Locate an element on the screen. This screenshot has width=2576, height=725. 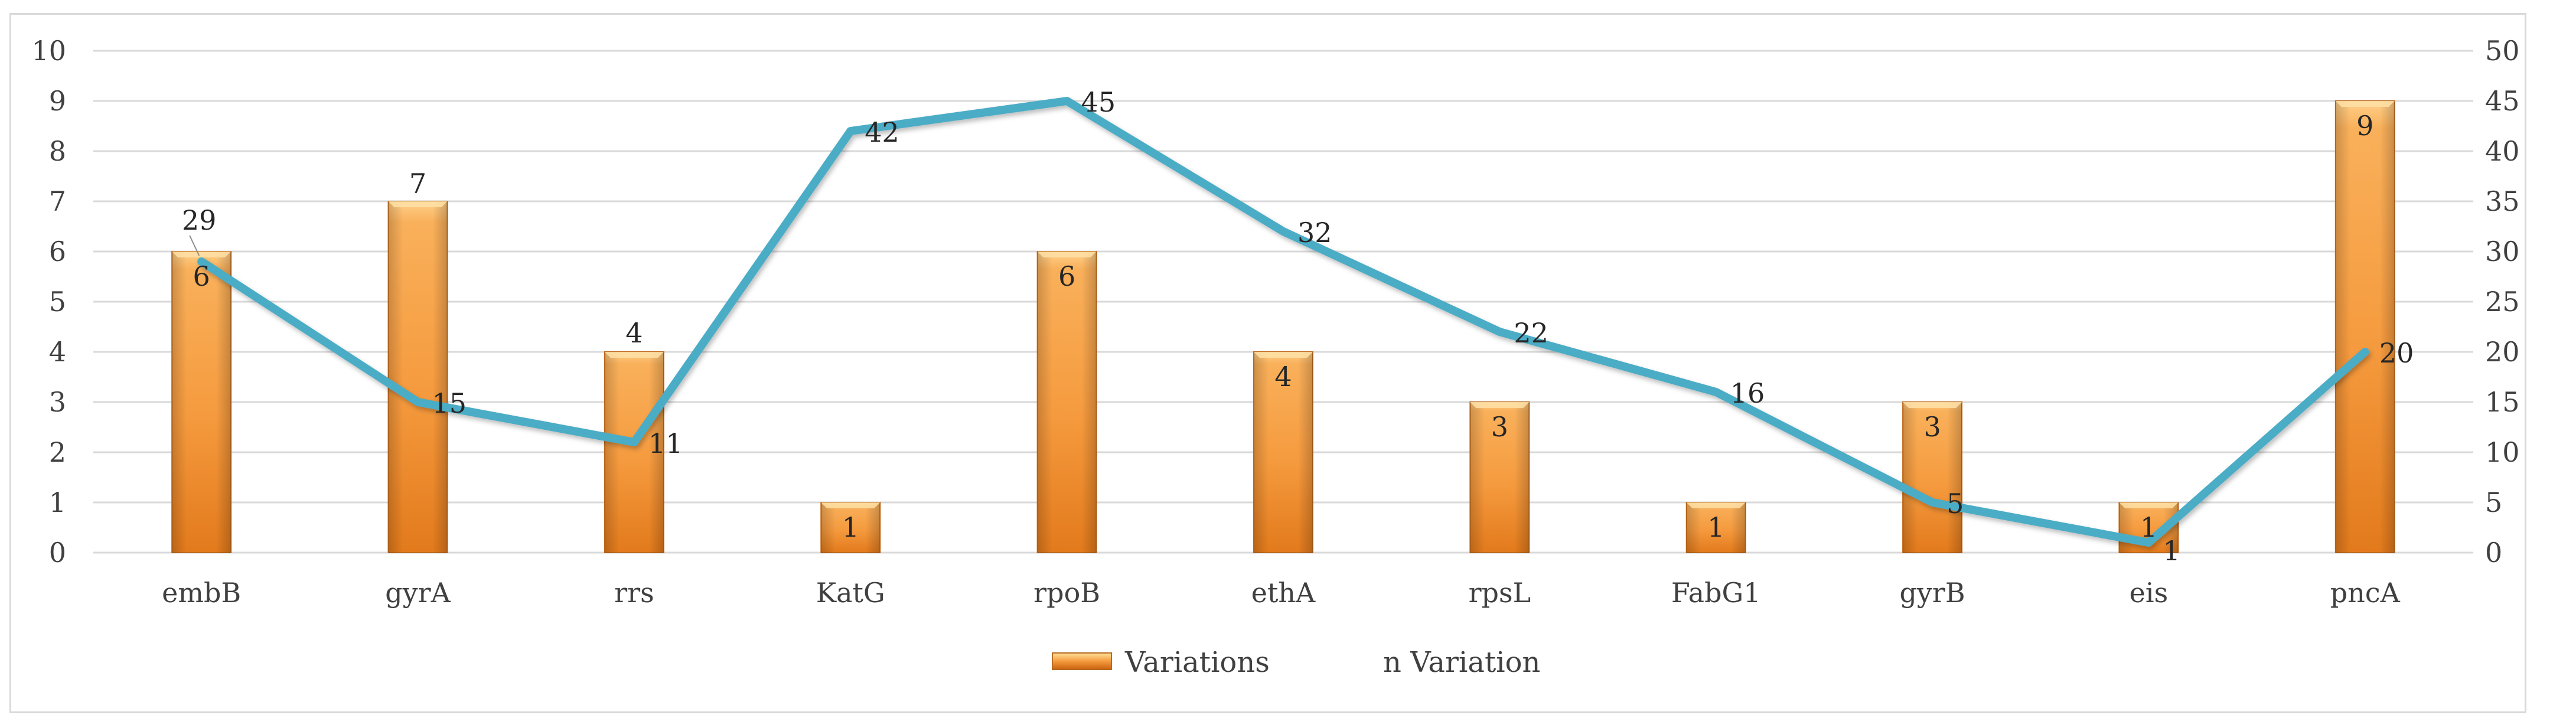
left-tick-label: 1 is located at coordinates (58, 502).